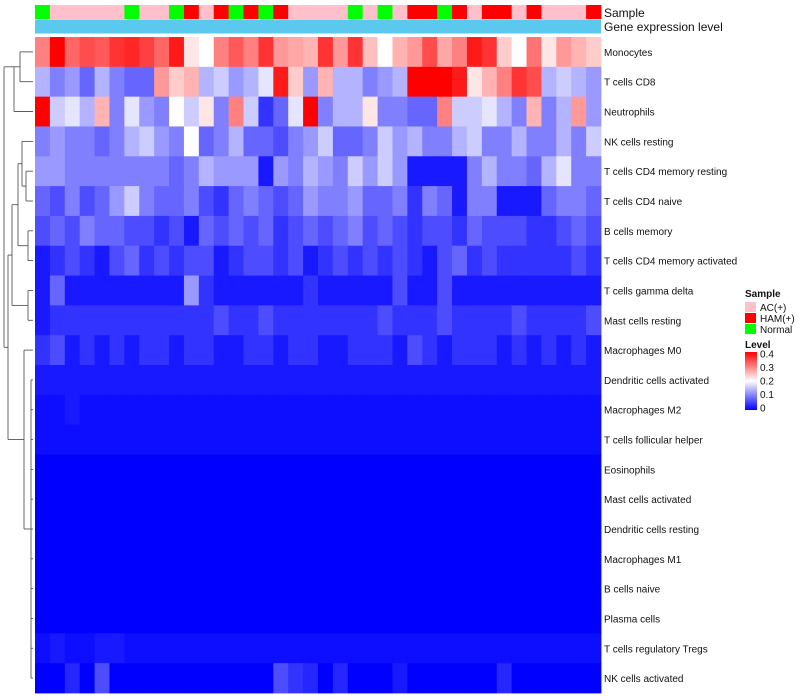 Image resolution: width=800 pixels, height=700 pixels. Describe the element at coordinates (632, 590) in the screenshot. I see `row-label: B cells naive` at that location.